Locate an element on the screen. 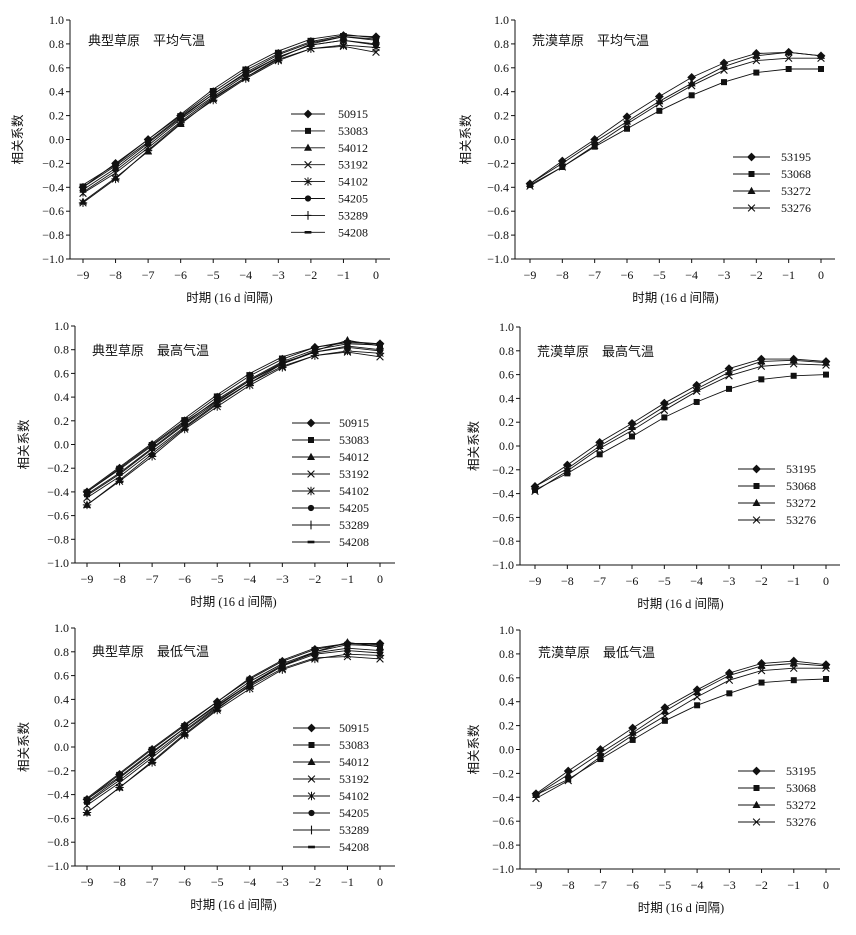 The height and width of the screenshot is (935, 856). legend-item: 53272 is located at coordinates (777, 503).